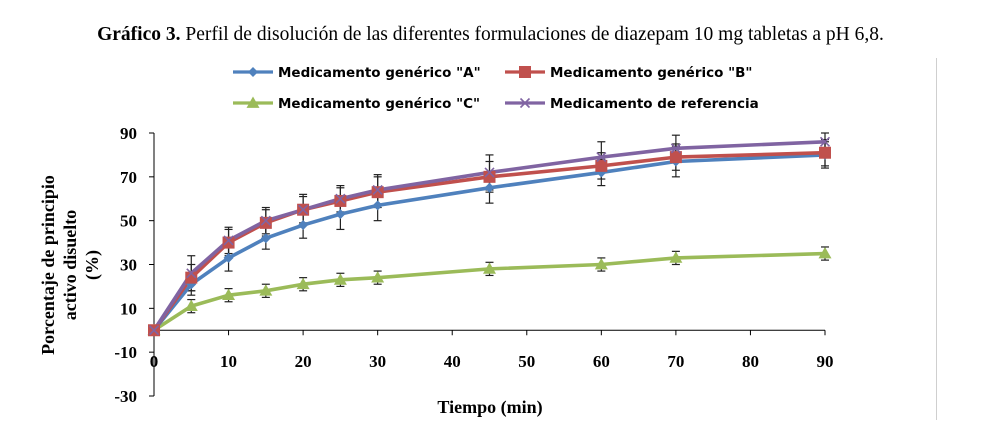 This screenshot has height=444, width=981. Describe the element at coordinates (750, 361) in the screenshot. I see `x-tick-label: 80` at that location.